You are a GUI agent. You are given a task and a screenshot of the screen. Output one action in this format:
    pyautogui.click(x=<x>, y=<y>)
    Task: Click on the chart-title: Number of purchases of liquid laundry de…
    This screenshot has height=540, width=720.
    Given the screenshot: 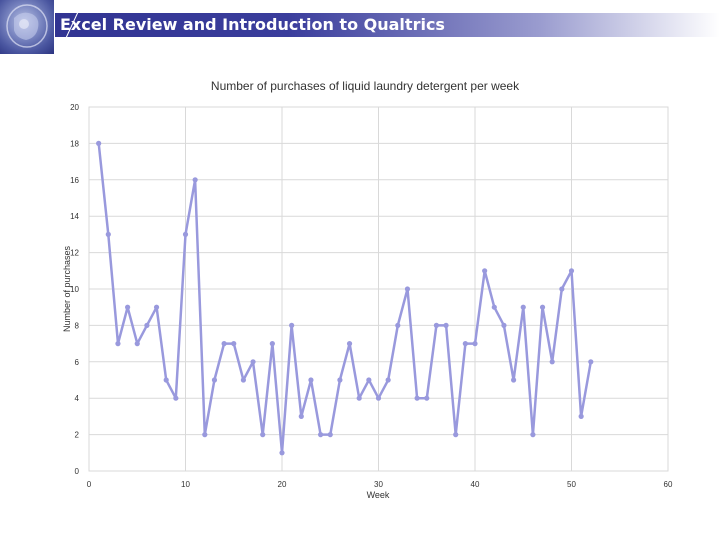 What is the action you would take?
    pyautogui.click(x=365, y=86)
    